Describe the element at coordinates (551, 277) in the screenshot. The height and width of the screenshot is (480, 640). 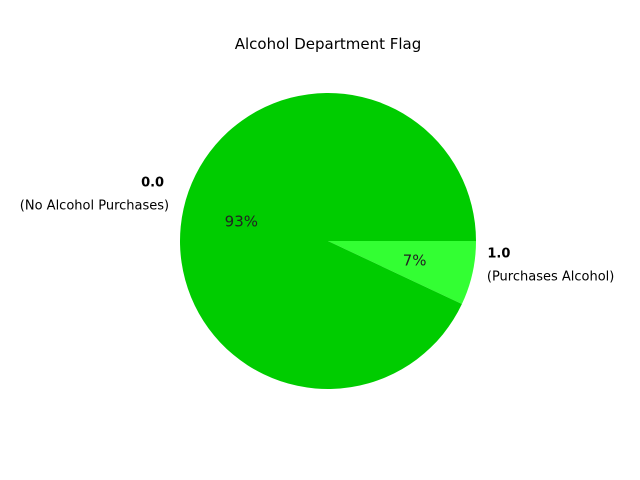
I see `slice-category-sublabel: (Purchases Alcohol)` at that location.